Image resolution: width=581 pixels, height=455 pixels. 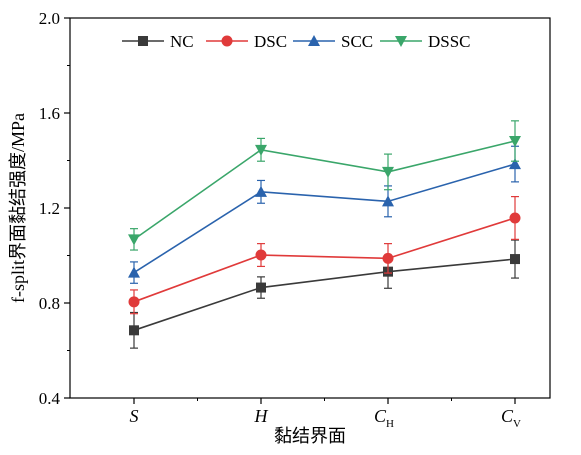 I want to click on legend-label: NC, so click(x=182, y=41).